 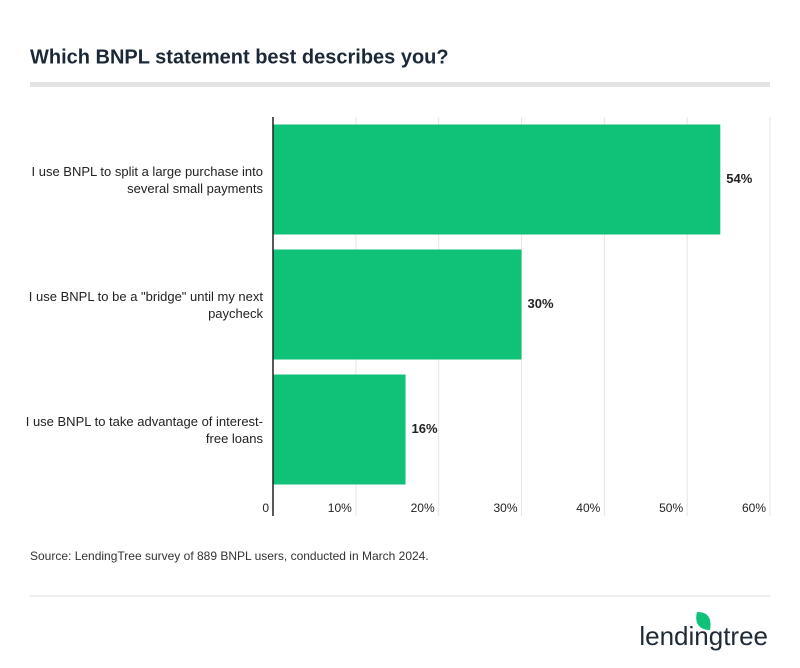 I want to click on chart-title: Which BNPL statement best describes you?, so click(x=239, y=57).